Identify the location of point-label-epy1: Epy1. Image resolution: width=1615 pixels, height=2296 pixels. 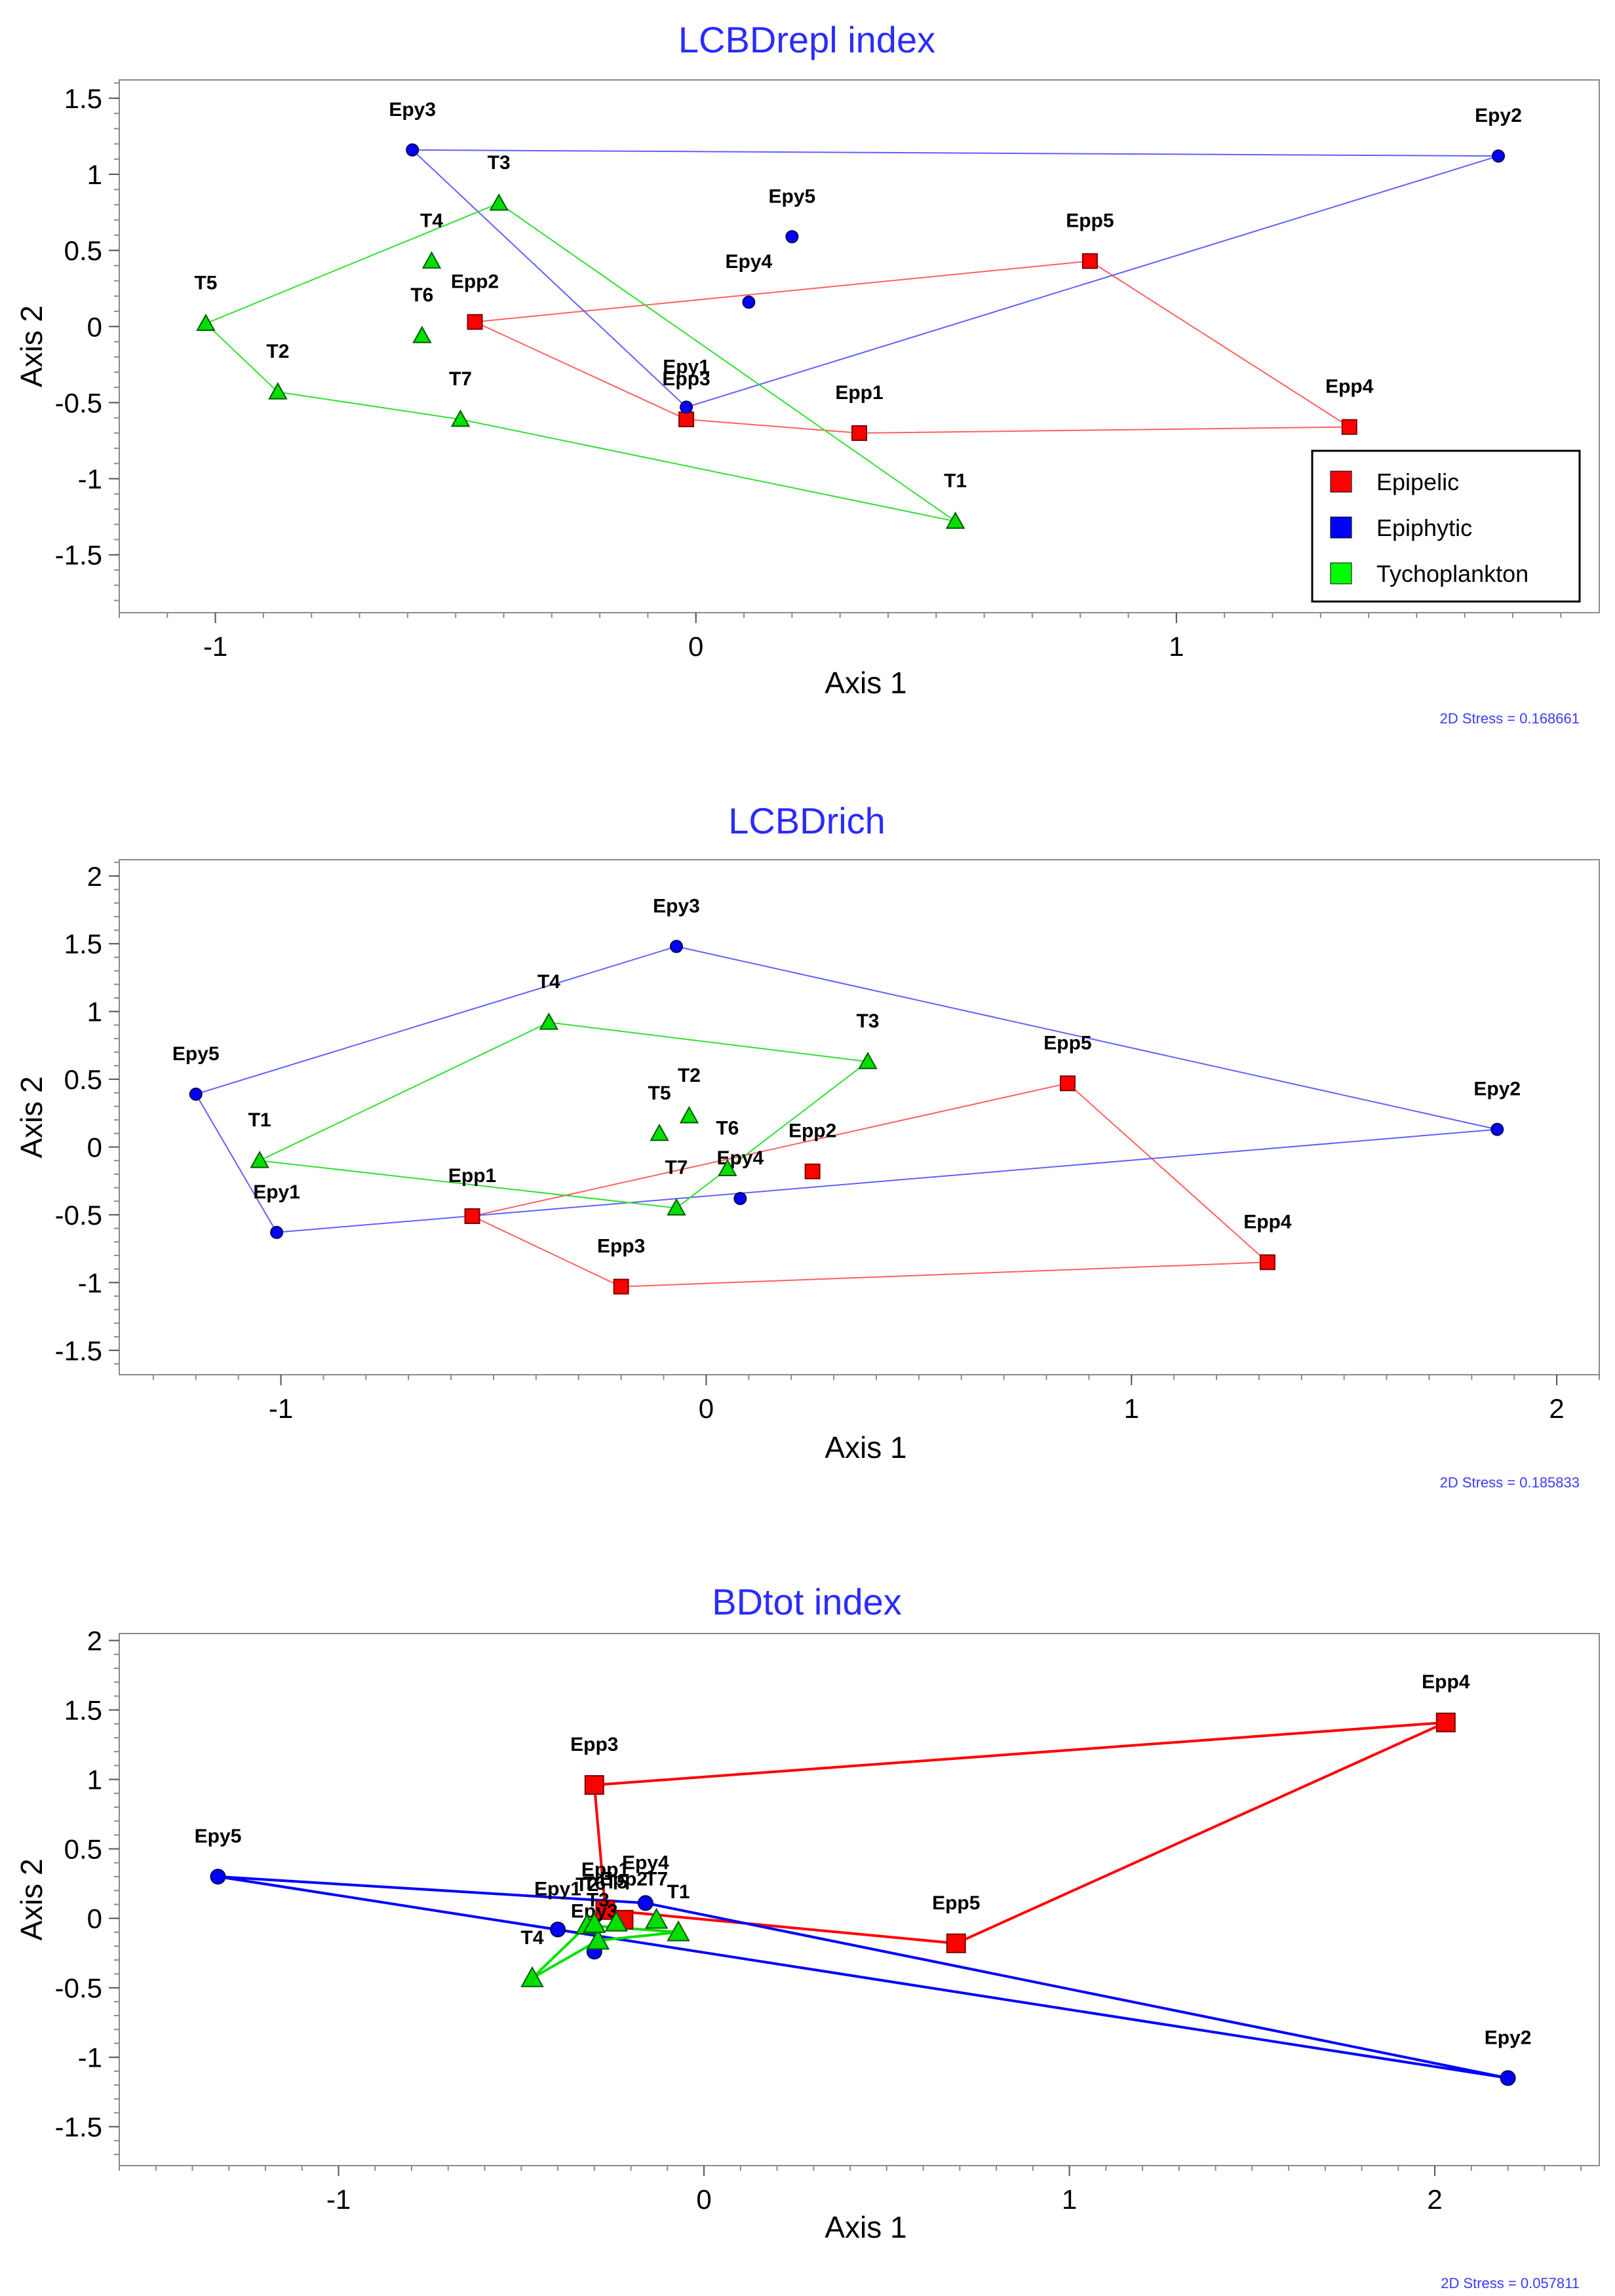
(557, 1889).